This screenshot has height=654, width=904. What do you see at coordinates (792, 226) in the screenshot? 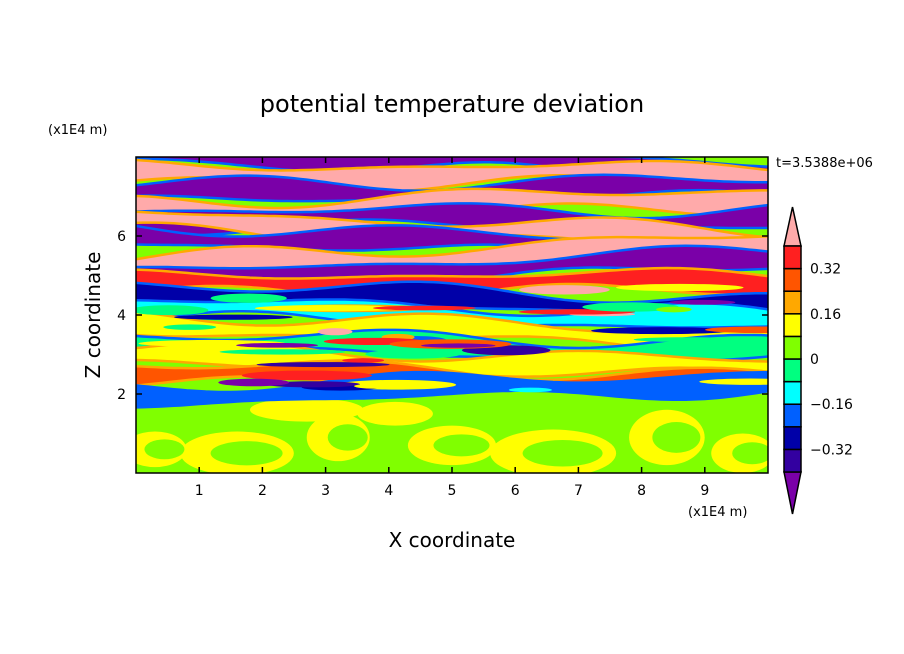
I see `colorbar-arrow-top` at bounding box center [792, 226].